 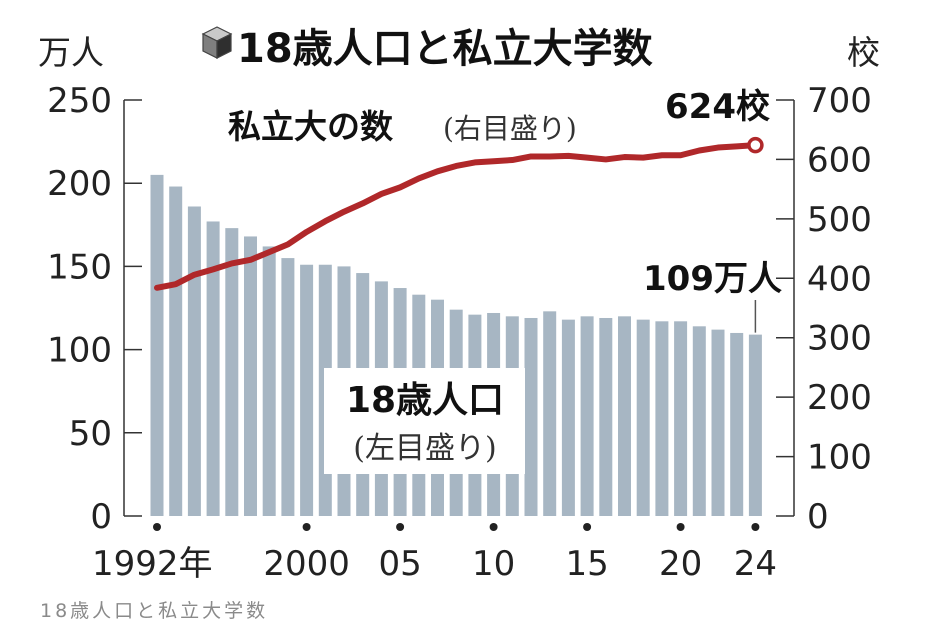 I want to click on right-tick-label: 100, so click(x=839, y=458).